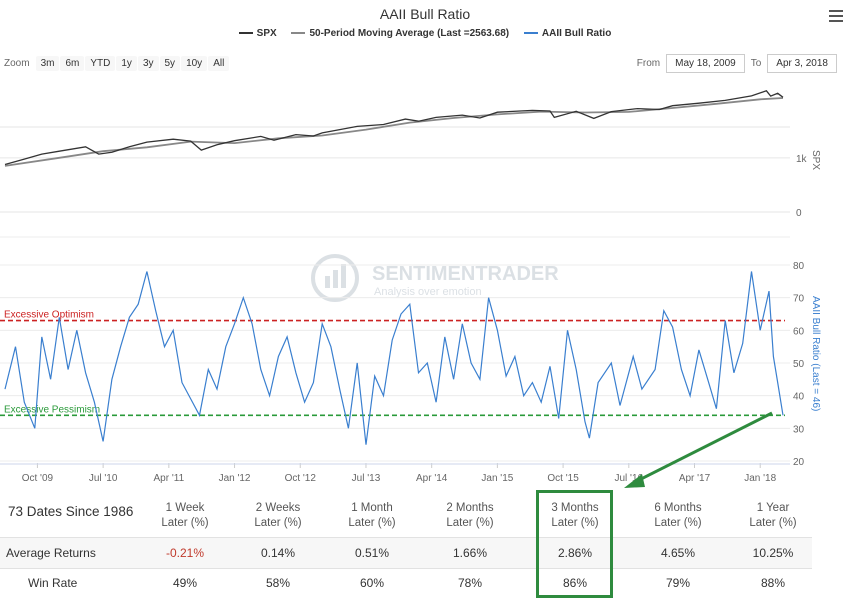 The width and height of the screenshot is (850, 603). I want to click on zoom-label: Zoom, so click(17, 63).